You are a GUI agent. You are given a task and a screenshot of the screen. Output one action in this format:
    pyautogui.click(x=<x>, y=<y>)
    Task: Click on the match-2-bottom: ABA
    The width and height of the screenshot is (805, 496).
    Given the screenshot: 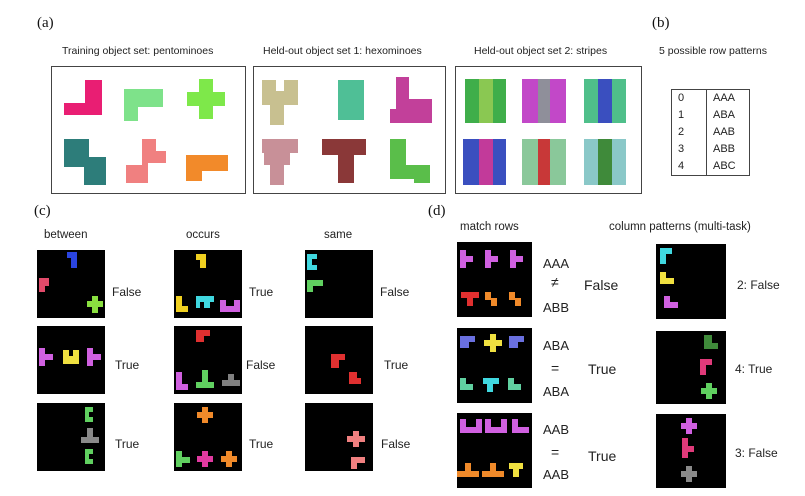 What is the action you would take?
    pyautogui.click(x=556, y=391)
    